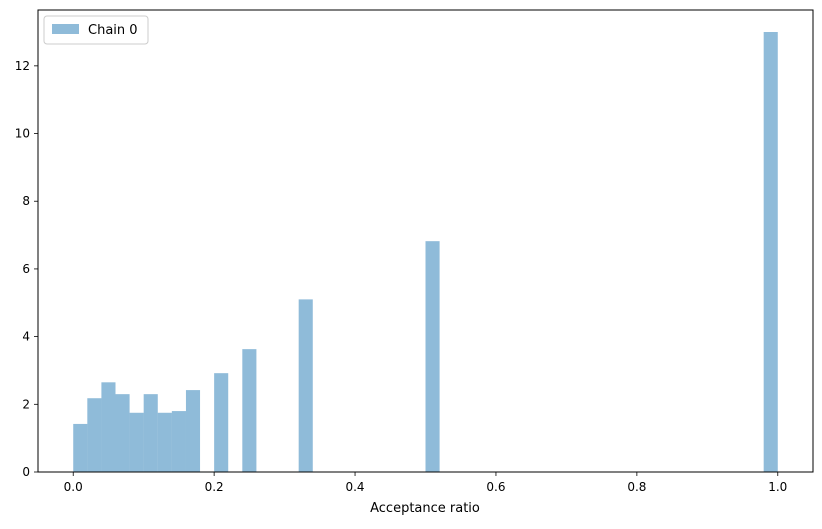 This screenshot has height=529, width=822. I want to click on y-tick-label: 6, so click(26, 269).